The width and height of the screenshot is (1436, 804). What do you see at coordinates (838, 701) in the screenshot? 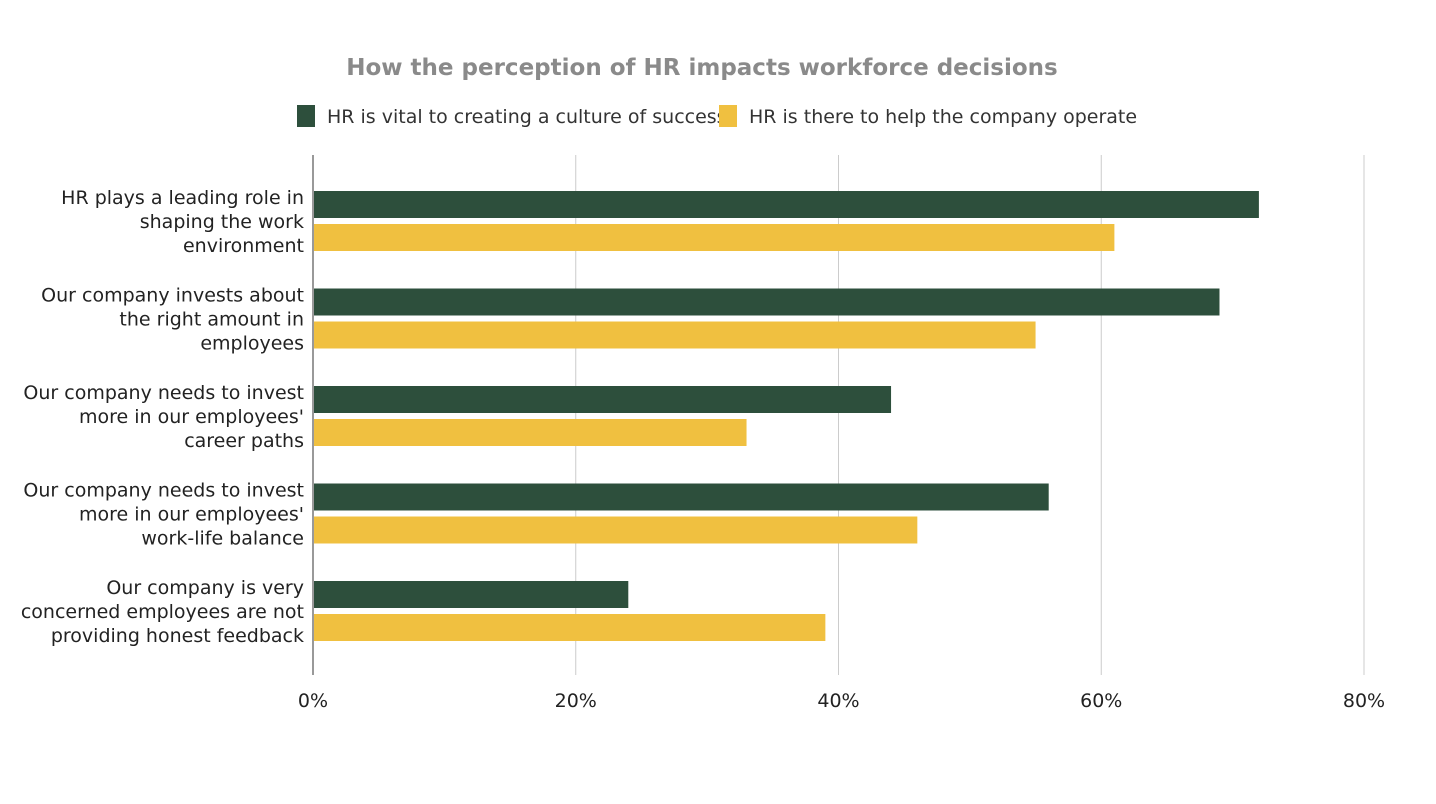
I see `x-tick-label: 40%` at bounding box center [838, 701].